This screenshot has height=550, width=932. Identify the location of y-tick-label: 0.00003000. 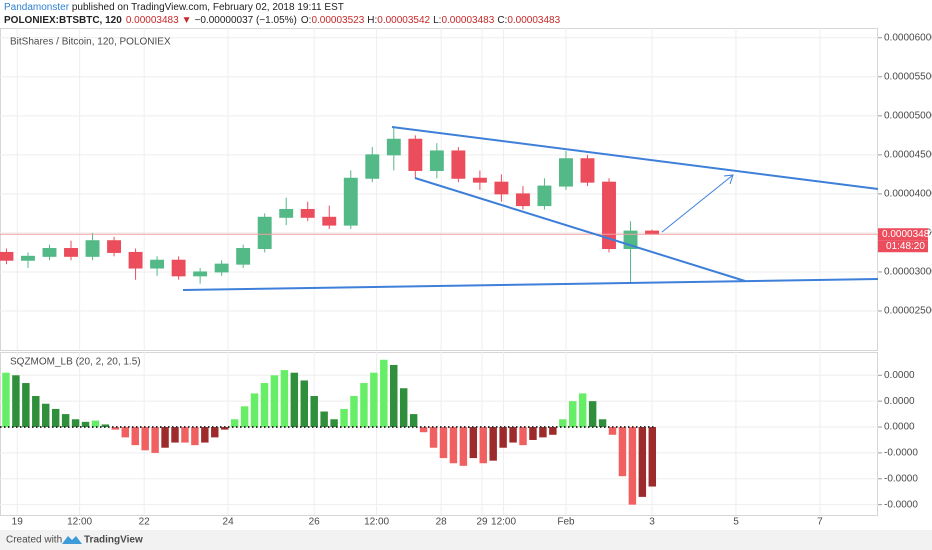
(908, 272).